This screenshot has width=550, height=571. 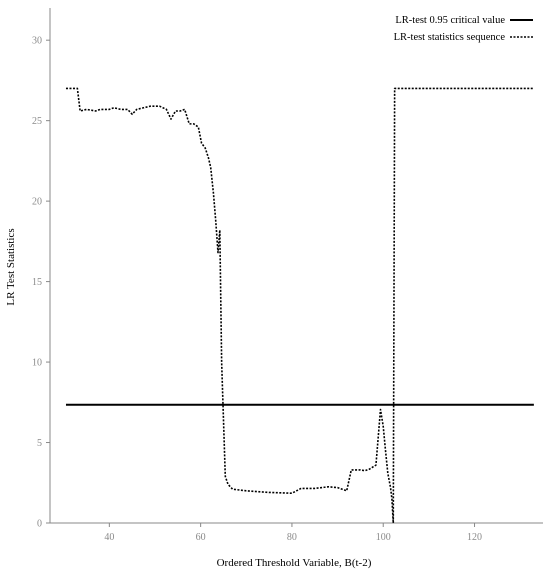 I want to click on x-tick-label: 40, so click(x=109, y=537).